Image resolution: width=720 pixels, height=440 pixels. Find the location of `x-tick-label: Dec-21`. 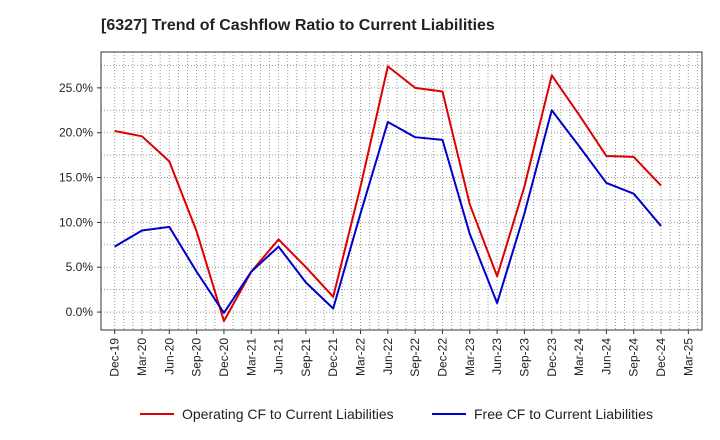

x-tick-label: Dec-21 is located at coordinates (333, 357).